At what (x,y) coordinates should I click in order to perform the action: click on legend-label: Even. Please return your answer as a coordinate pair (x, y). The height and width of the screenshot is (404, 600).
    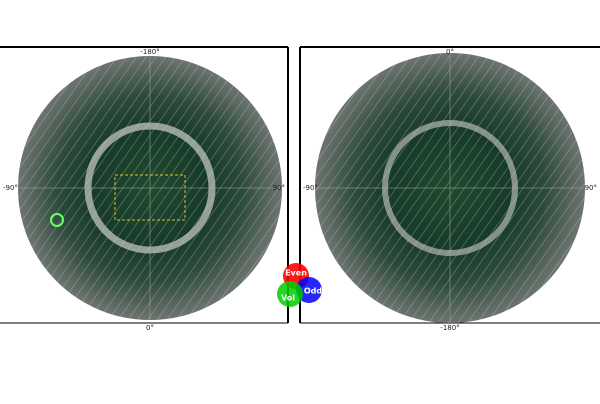
    Looking at the image, I should click on (296, 273).